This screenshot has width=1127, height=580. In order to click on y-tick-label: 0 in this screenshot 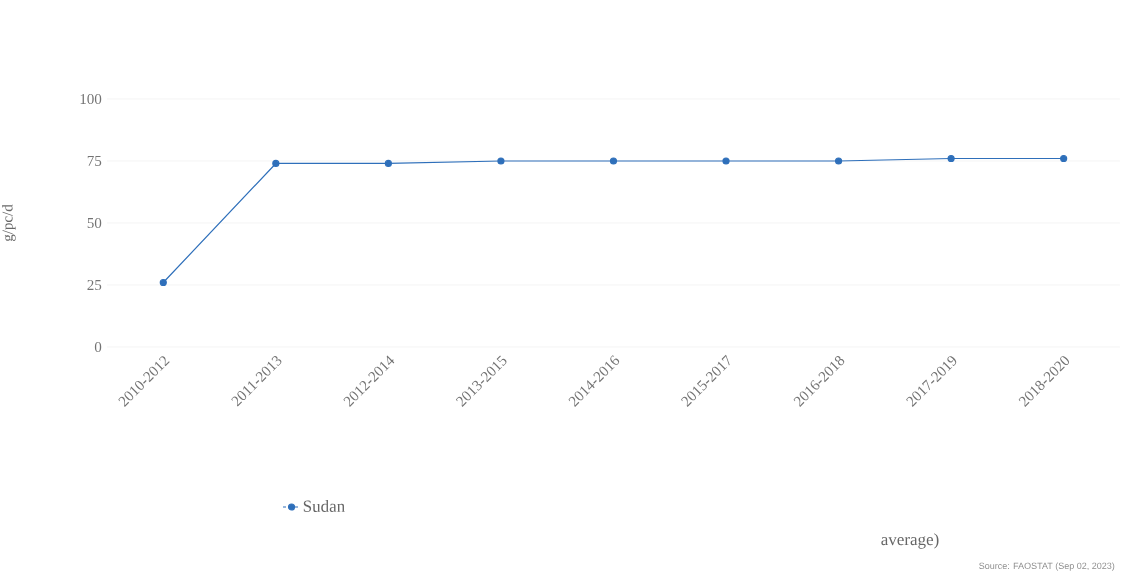, I will do `click(98, 347)`.